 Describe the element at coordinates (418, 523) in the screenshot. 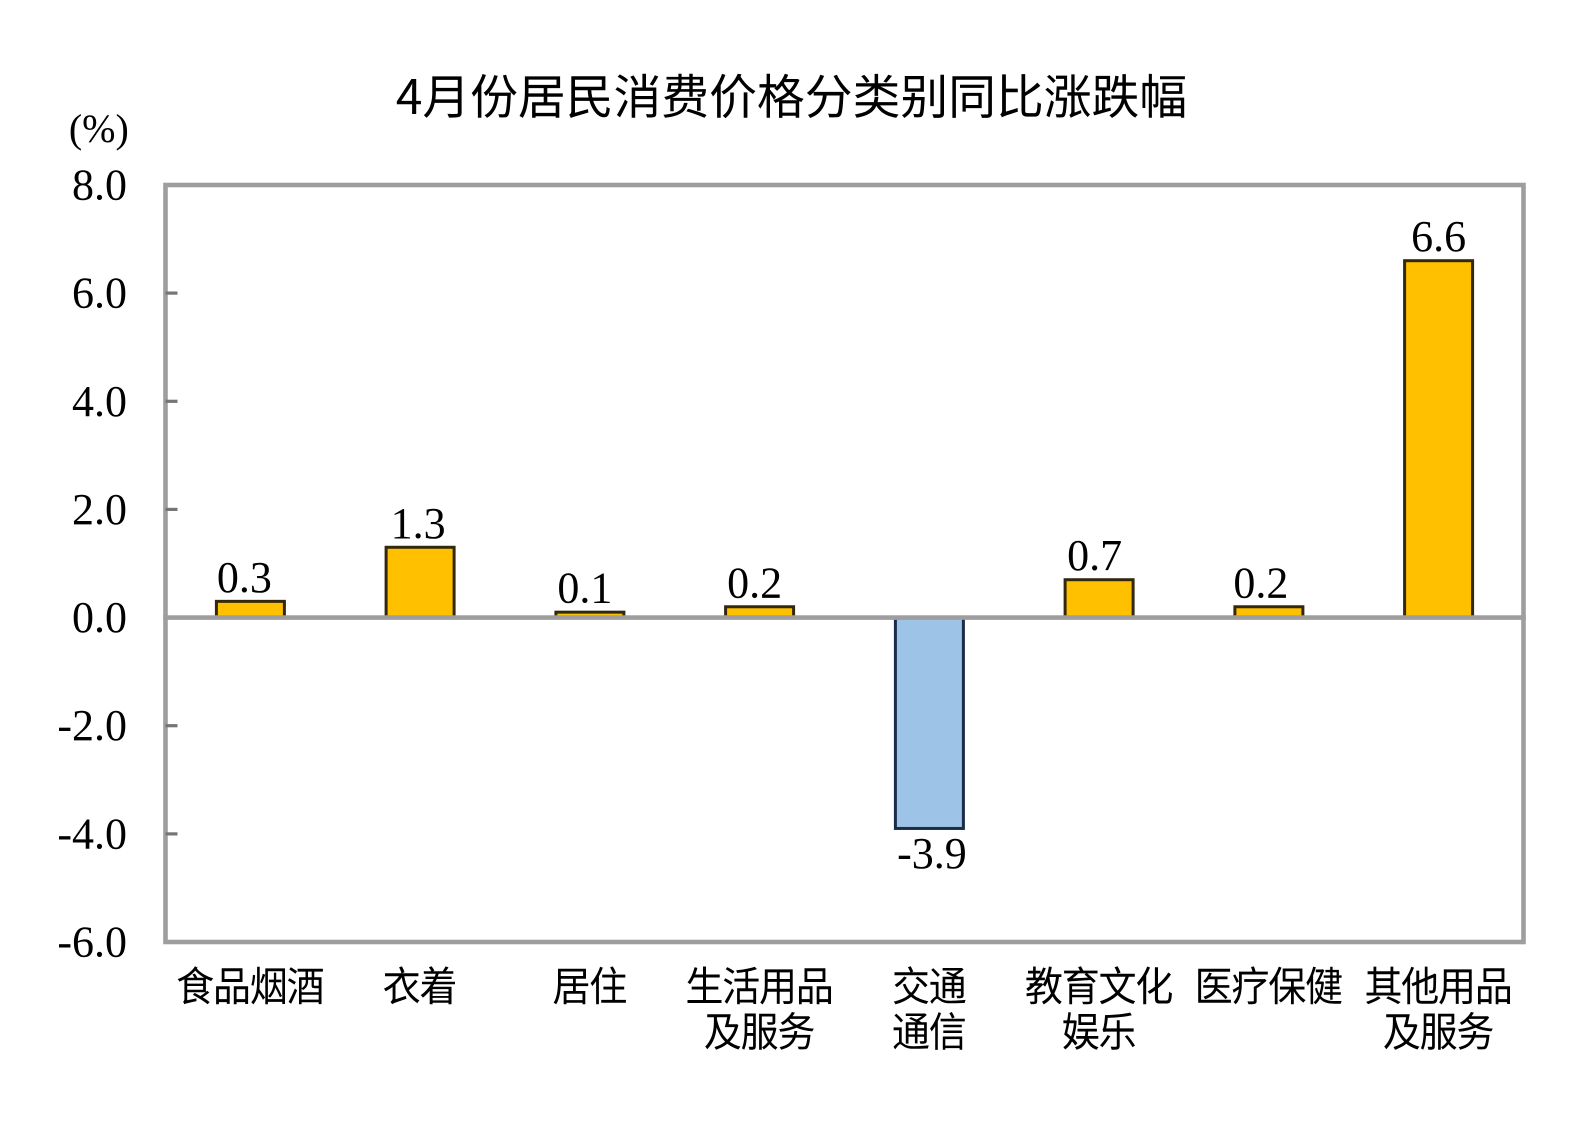

I see `svg-text: 1.3` at that location.